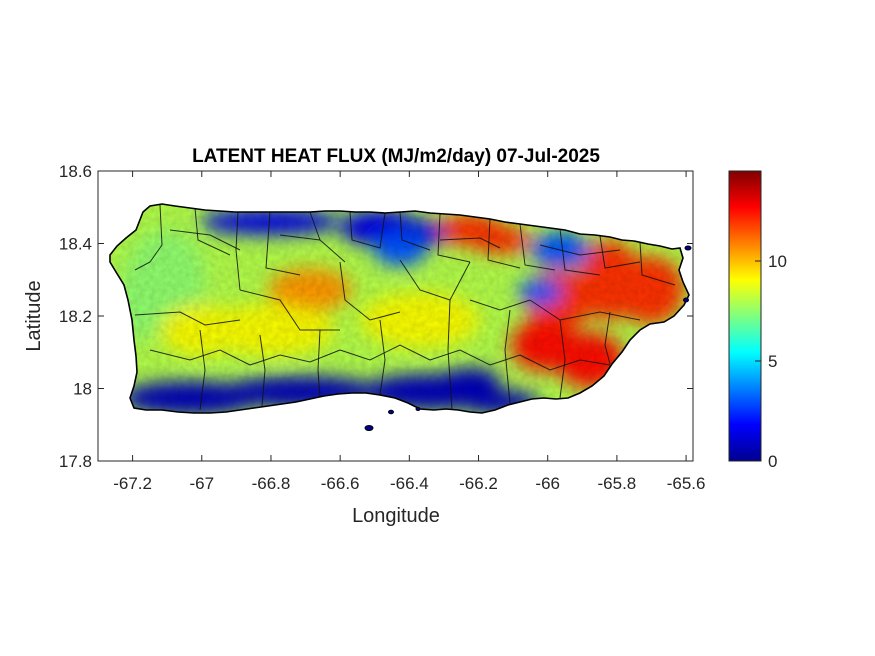  I want to click on y-tick-label: 18, so click(82, 389).